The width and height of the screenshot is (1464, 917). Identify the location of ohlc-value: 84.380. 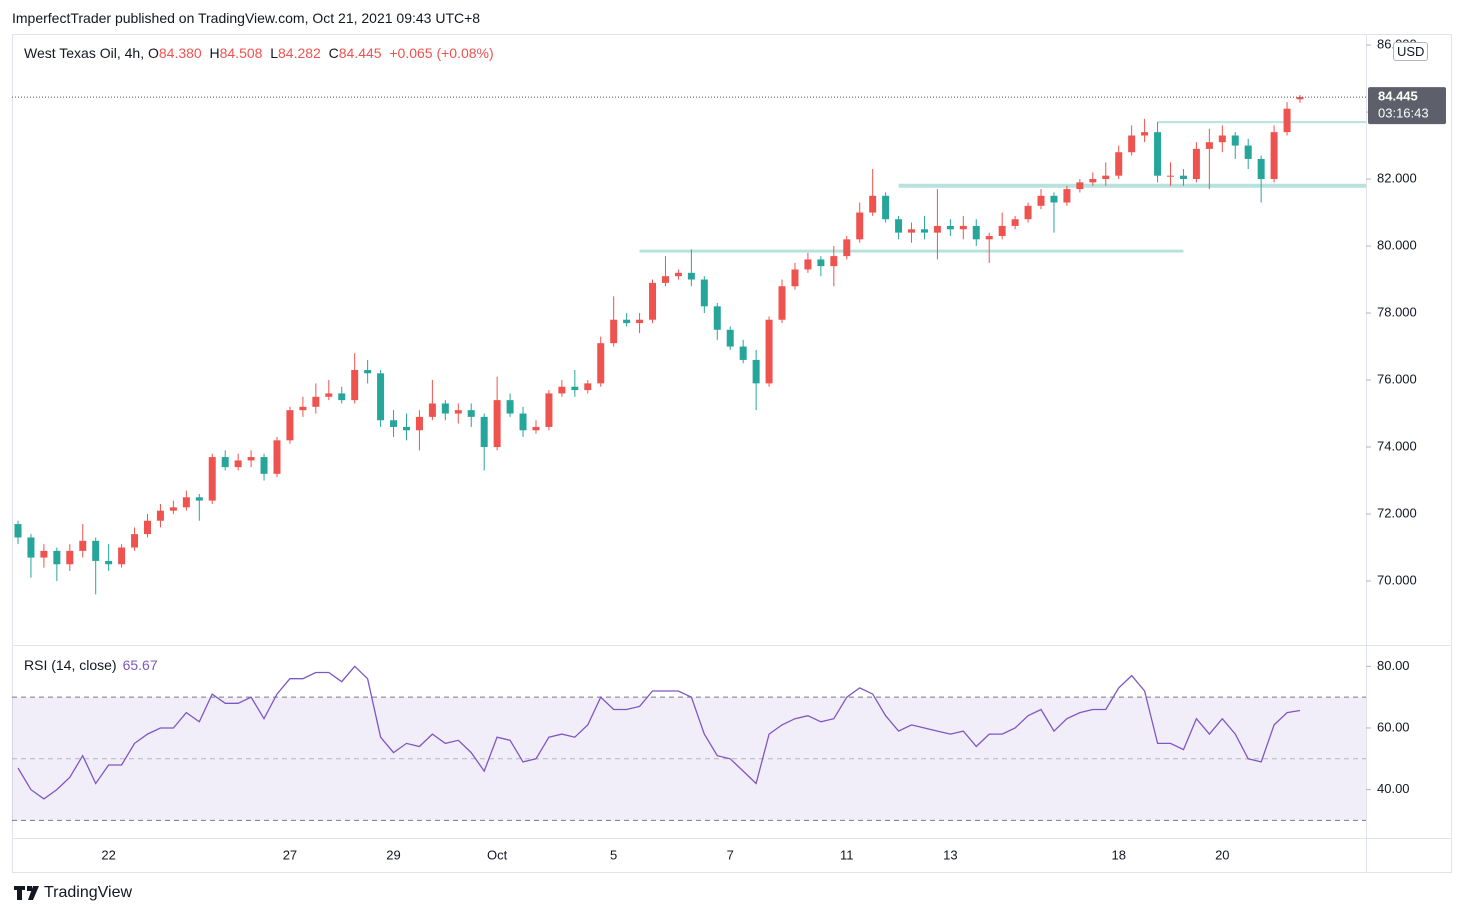
(180, 53).